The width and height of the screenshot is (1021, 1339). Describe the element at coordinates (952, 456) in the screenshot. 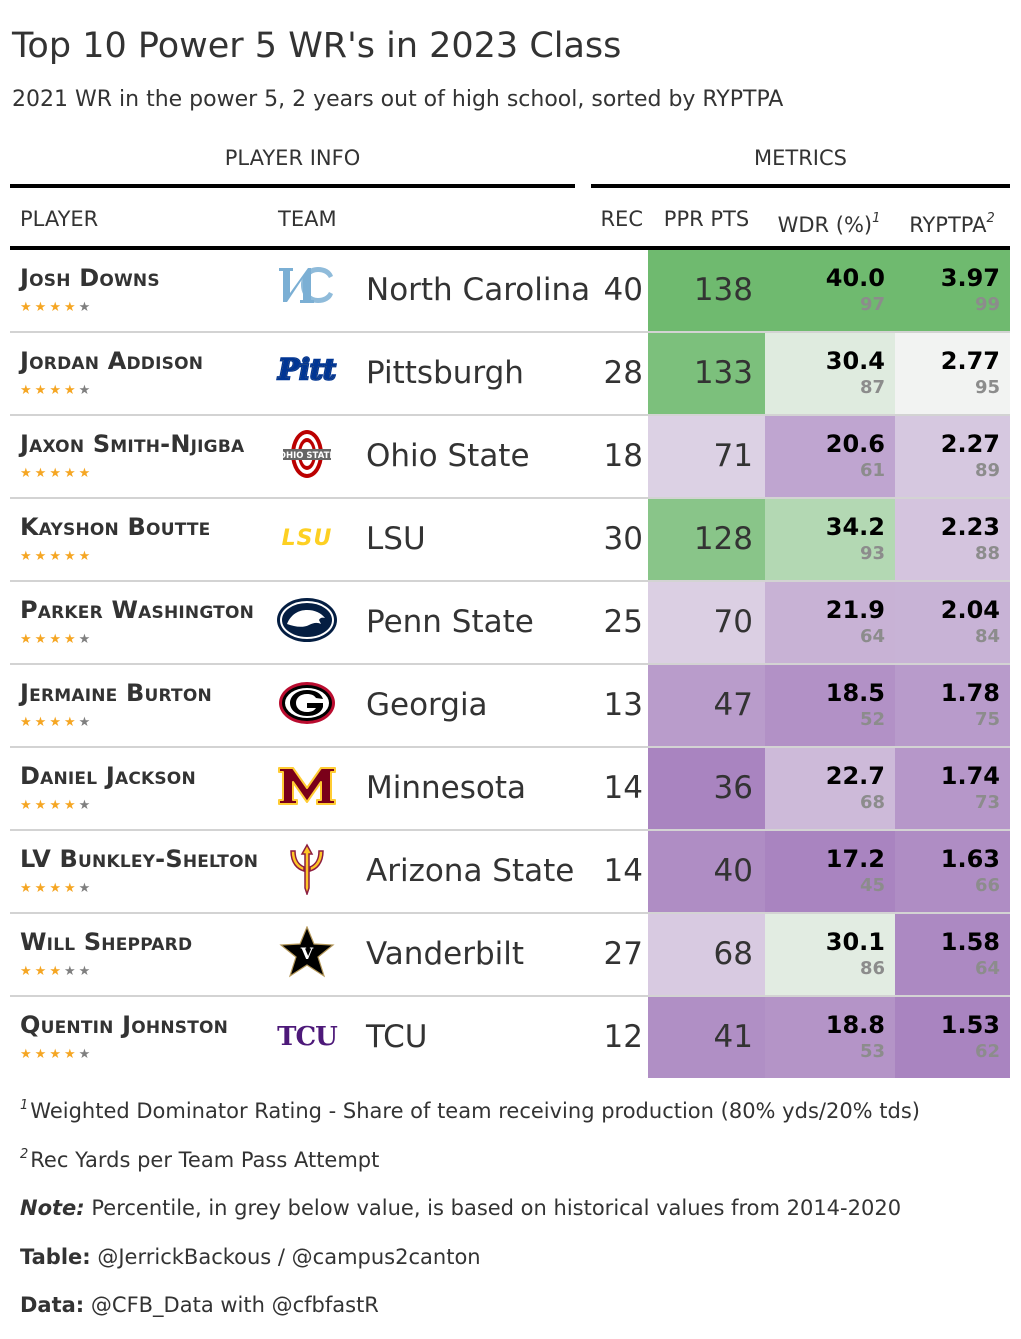

I see `ryptpa-cell: 2.27 89` at that location.